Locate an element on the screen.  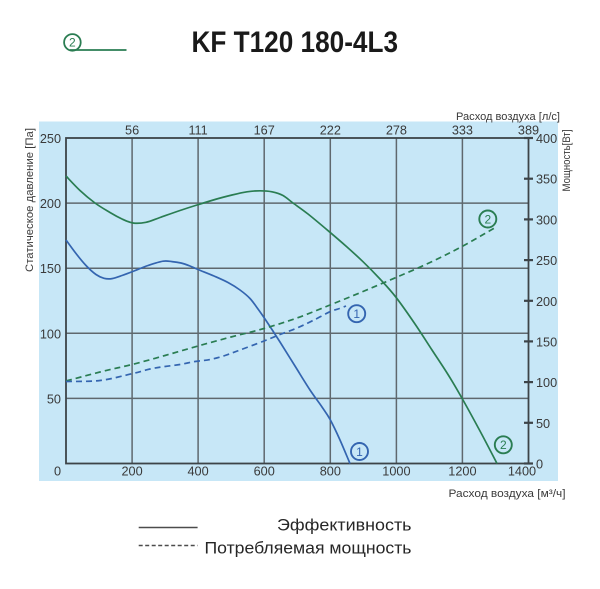
svg-text: Расход воздуха [м³/ч] is located at coordinates (507, 494).